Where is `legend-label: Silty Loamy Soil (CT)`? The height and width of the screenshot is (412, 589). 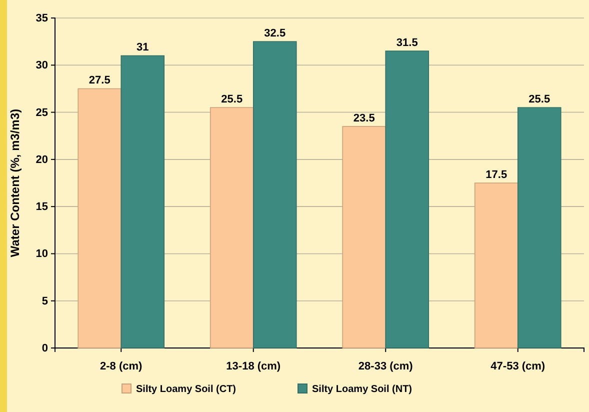
legend-label: Silty Loamy Soil (CT) is located at coordinates (186, 389).